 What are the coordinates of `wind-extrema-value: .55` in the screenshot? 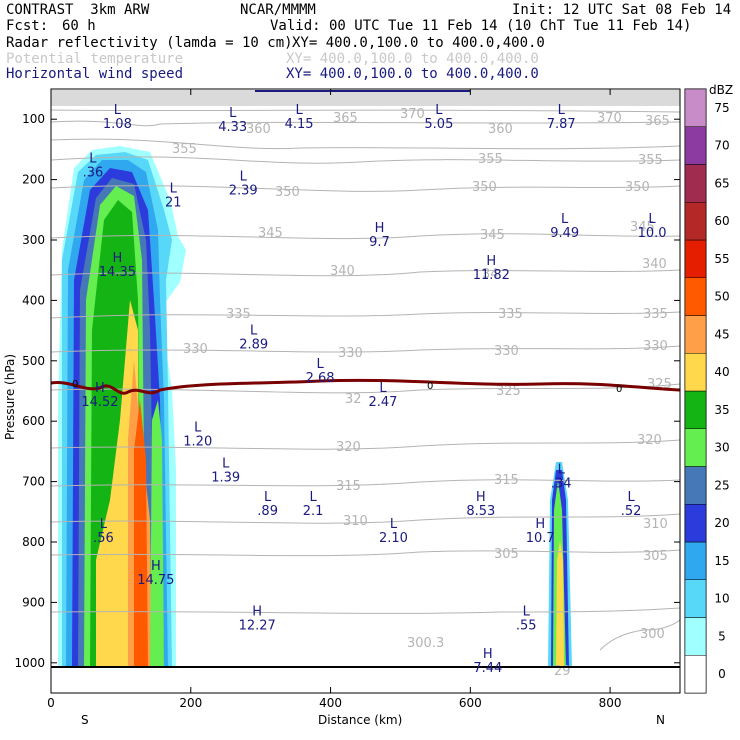 It's located at (526, 626).